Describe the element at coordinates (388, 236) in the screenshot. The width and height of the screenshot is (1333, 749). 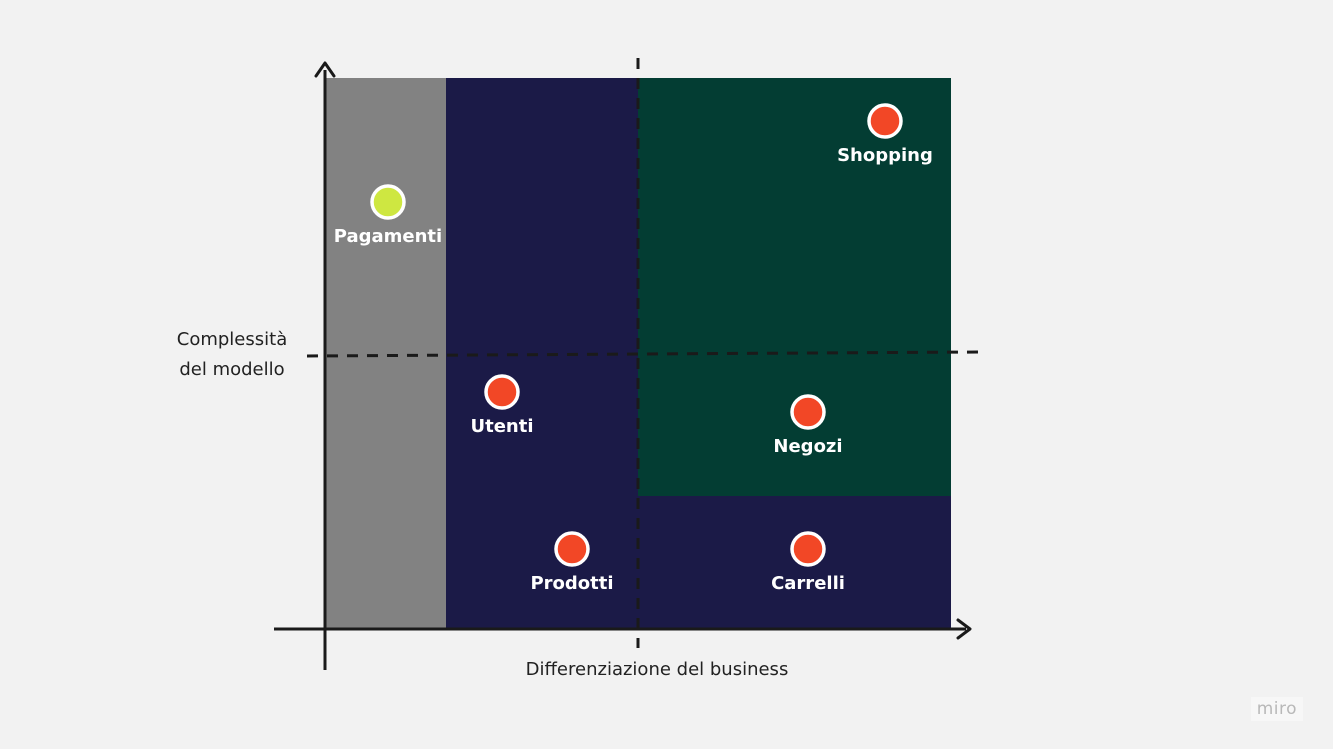
I see `point-label-pagamenti: Pagamenti` at that location.